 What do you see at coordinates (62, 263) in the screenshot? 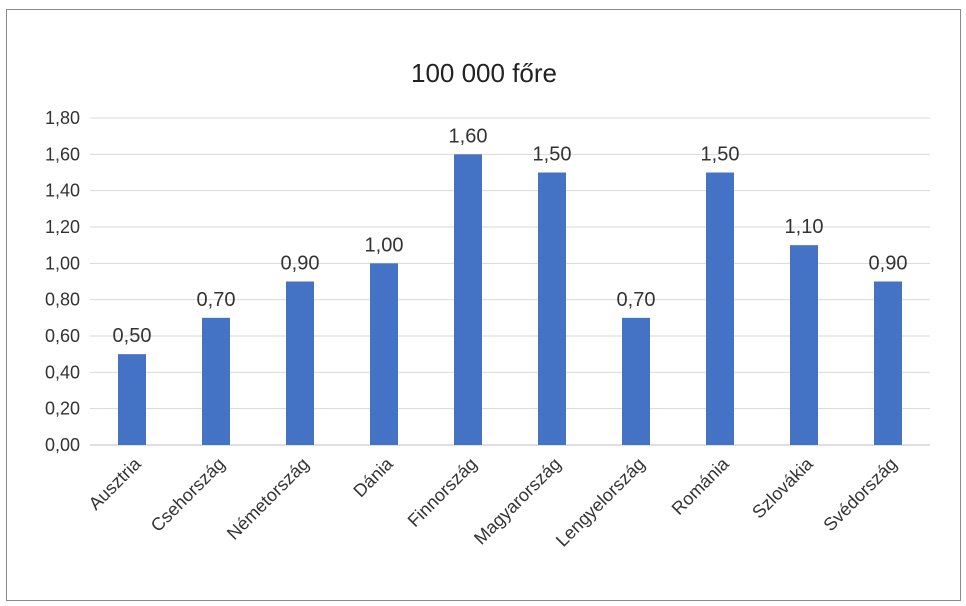
I see `y-tick-label: 1,00` at bounding box center [62, 263].